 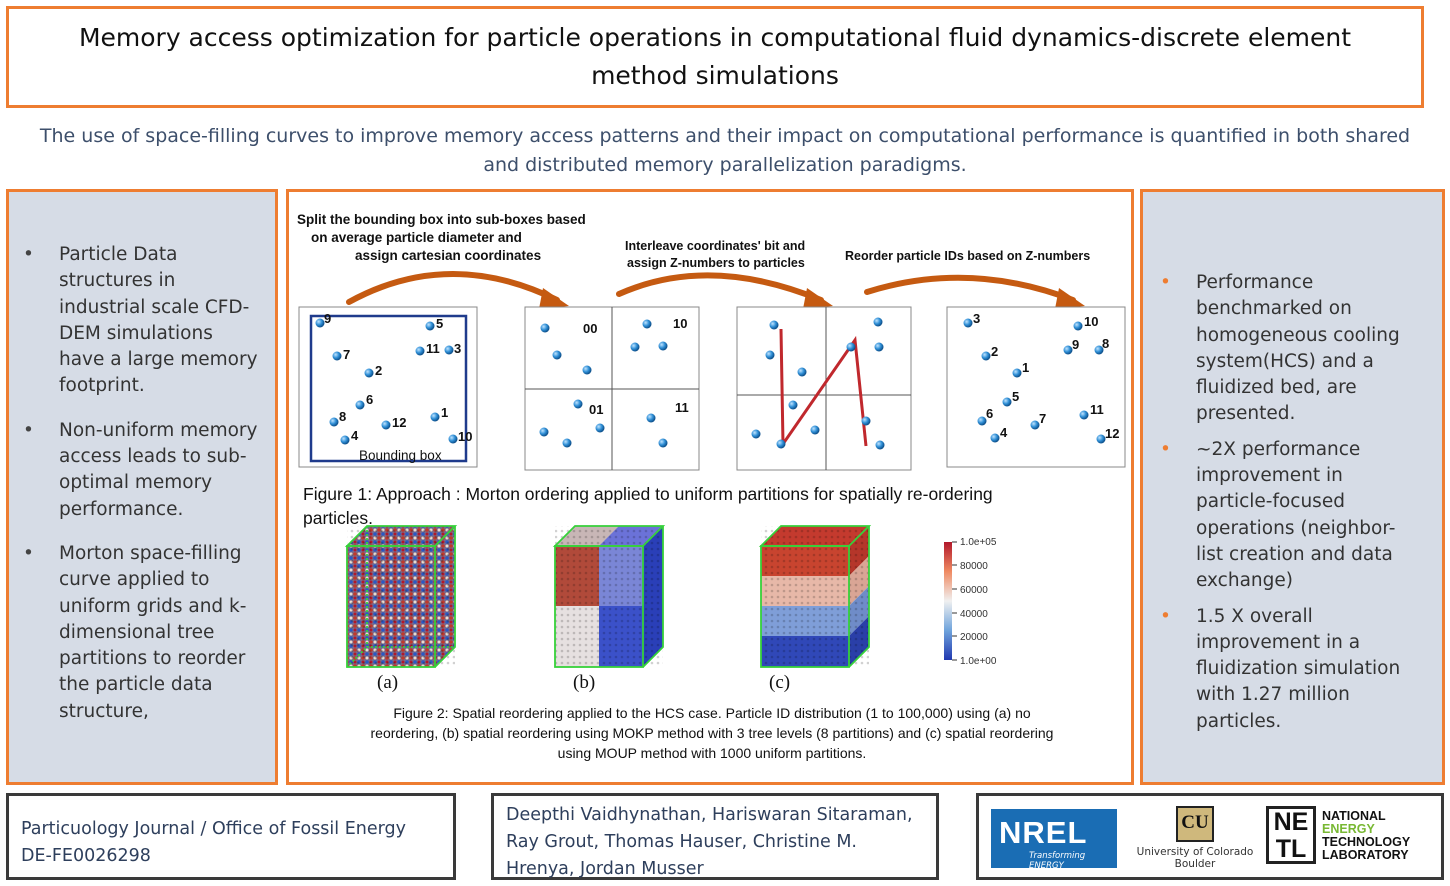 I want to click on colorbar-tick: 1.0e+00, so click(x=978, y=661).